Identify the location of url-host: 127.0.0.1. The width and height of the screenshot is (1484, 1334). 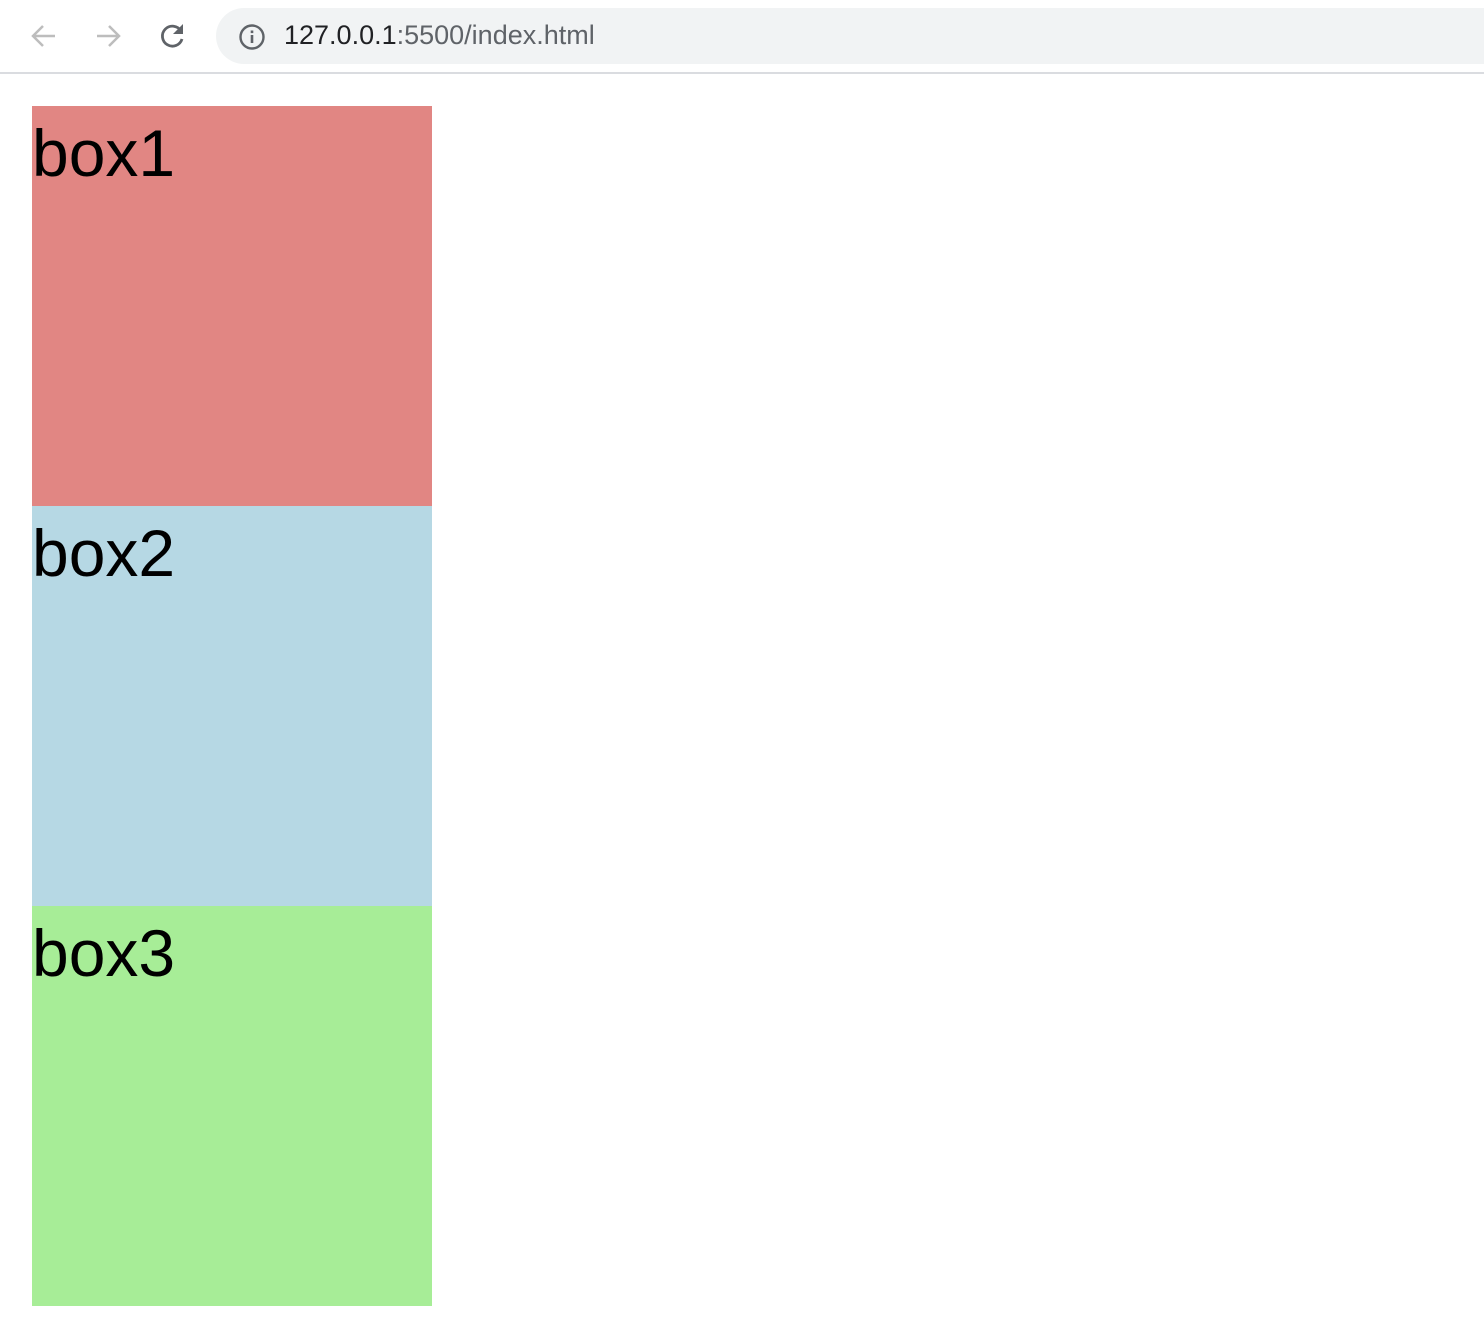
(340, 35).